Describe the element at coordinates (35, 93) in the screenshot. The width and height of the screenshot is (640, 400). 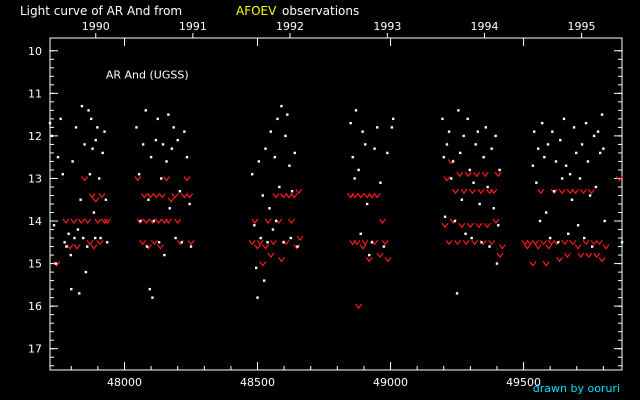
I see `y-tick-label: 11` at that location.